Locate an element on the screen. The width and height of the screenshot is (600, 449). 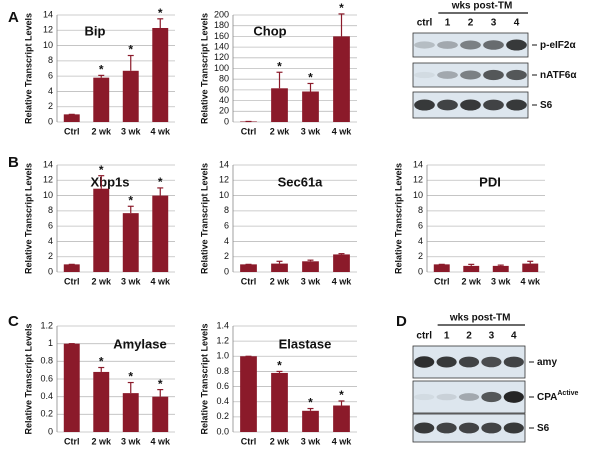
y-tick-label: 10 is located at coordinates (224, 195).